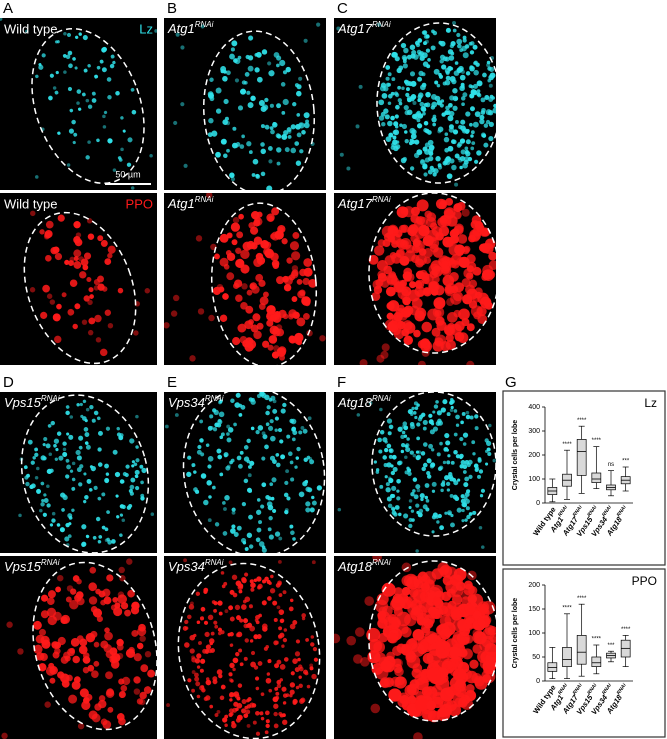  Describe the element at coordinates (341, 382) in the screenshot. I see `panel-letter: F` at that location.